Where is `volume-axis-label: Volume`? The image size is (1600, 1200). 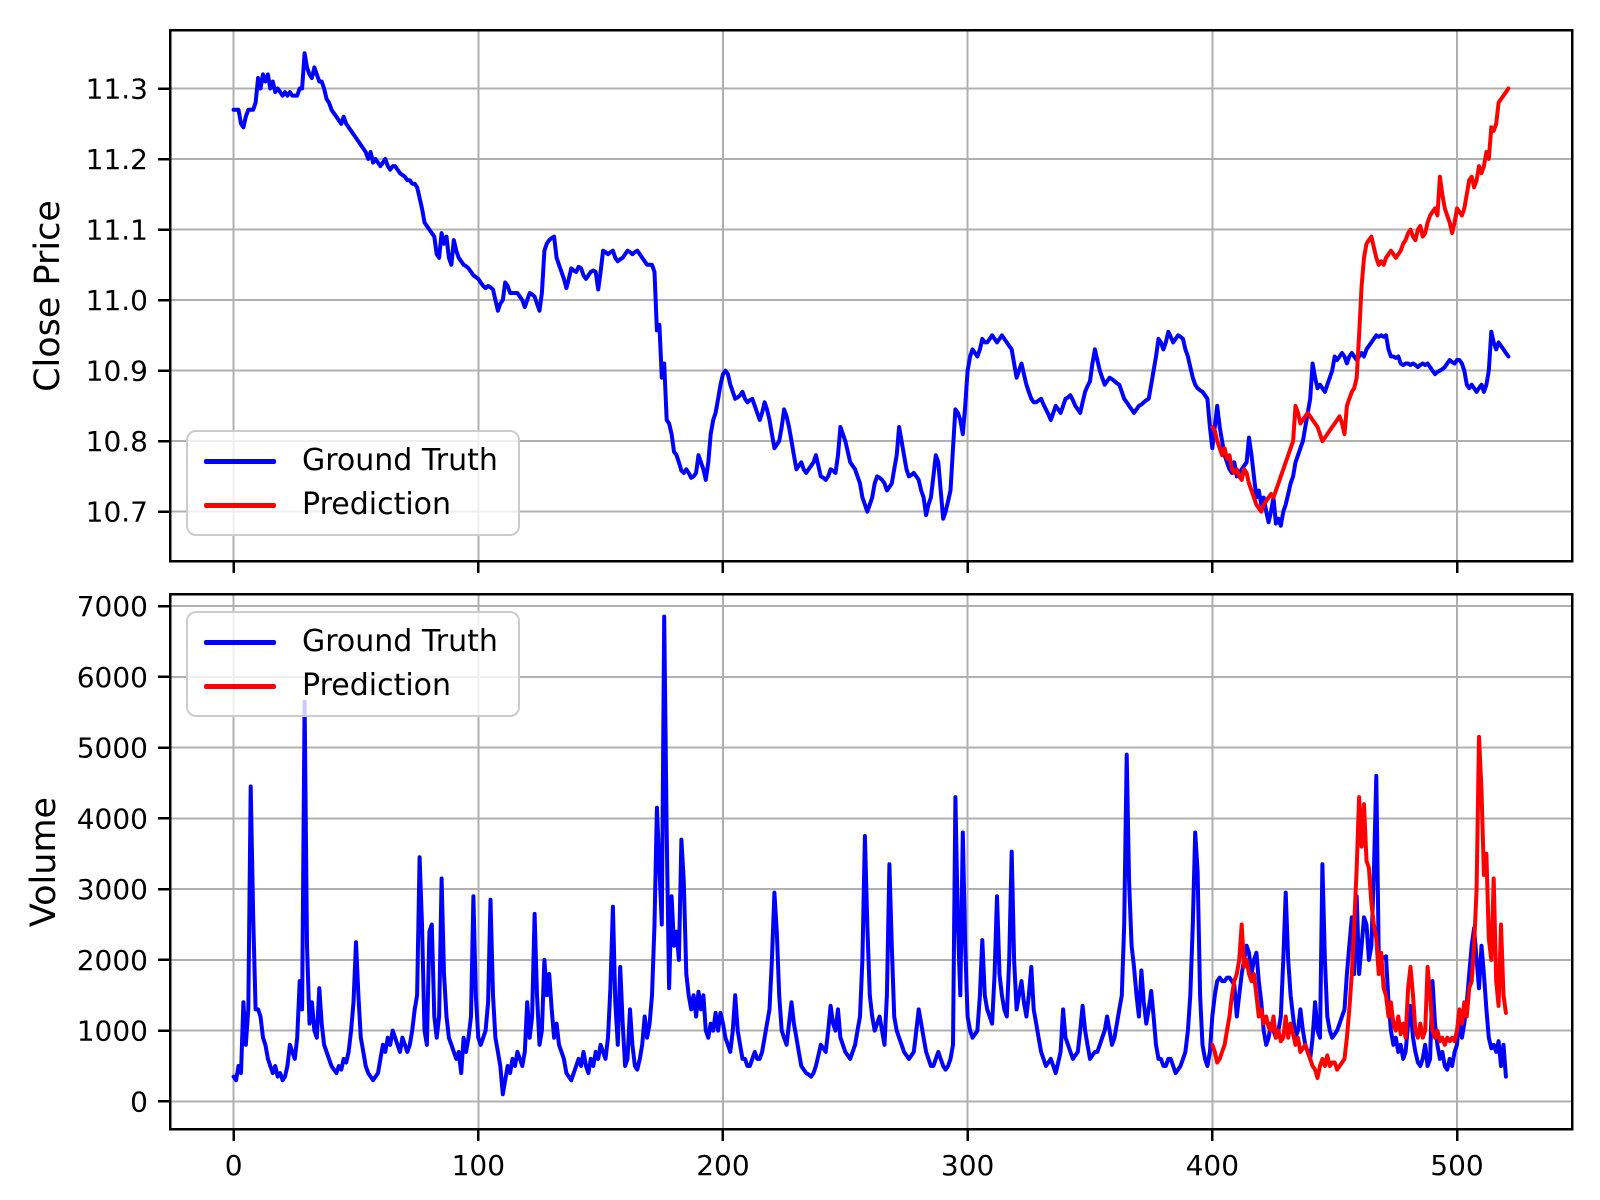
volume-axis-label: Volume is located at coordinates (44, 862).